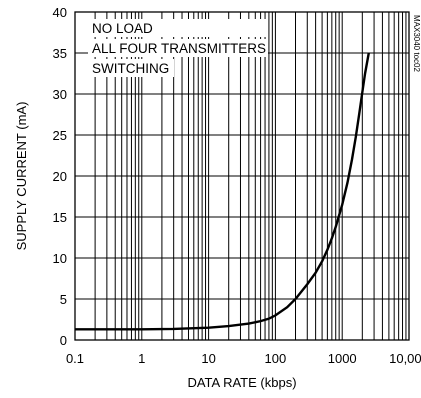  What do you see at coordinates (276, 358) in the screenshot?
I see `x-tick-label: 100` at bounding box center [276, 358].